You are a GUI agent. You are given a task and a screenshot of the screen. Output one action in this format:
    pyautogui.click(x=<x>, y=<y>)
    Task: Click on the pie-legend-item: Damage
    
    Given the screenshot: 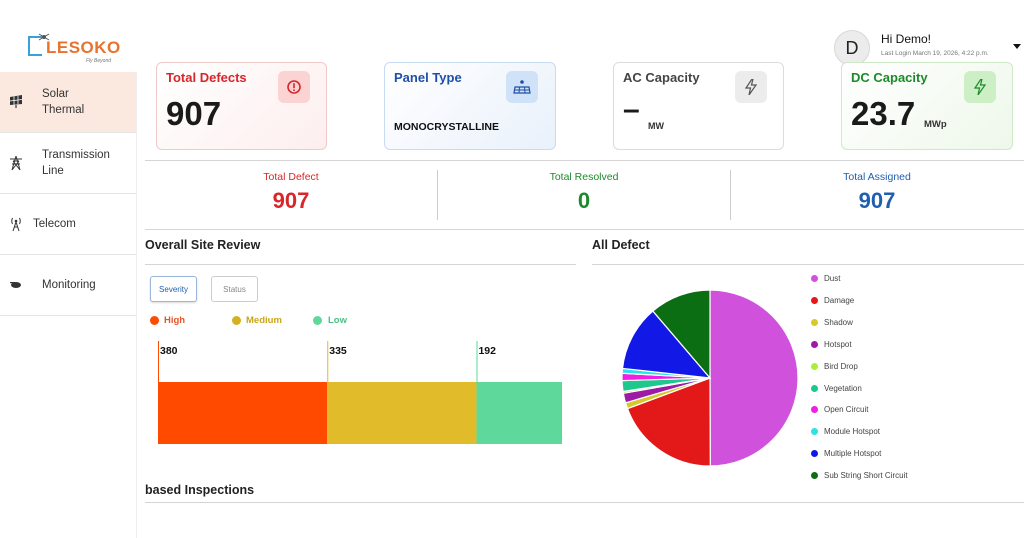 What is the action you would take?
    pyautogui.click(x=832, y=300)
    